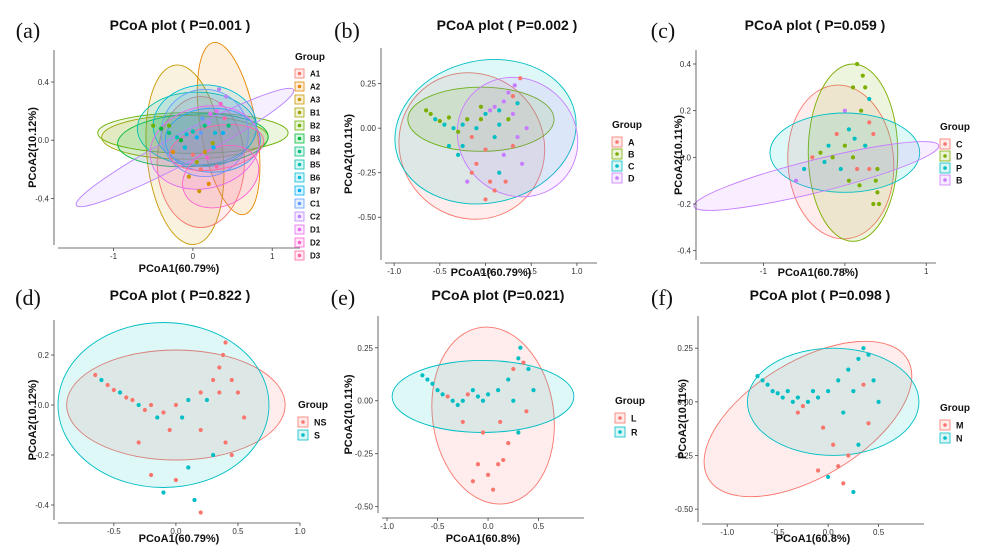 The image size is (983, 555). Describe the element at coordinates (299, 242) in the screenshot. I see `legend-marker-D2` at that location.